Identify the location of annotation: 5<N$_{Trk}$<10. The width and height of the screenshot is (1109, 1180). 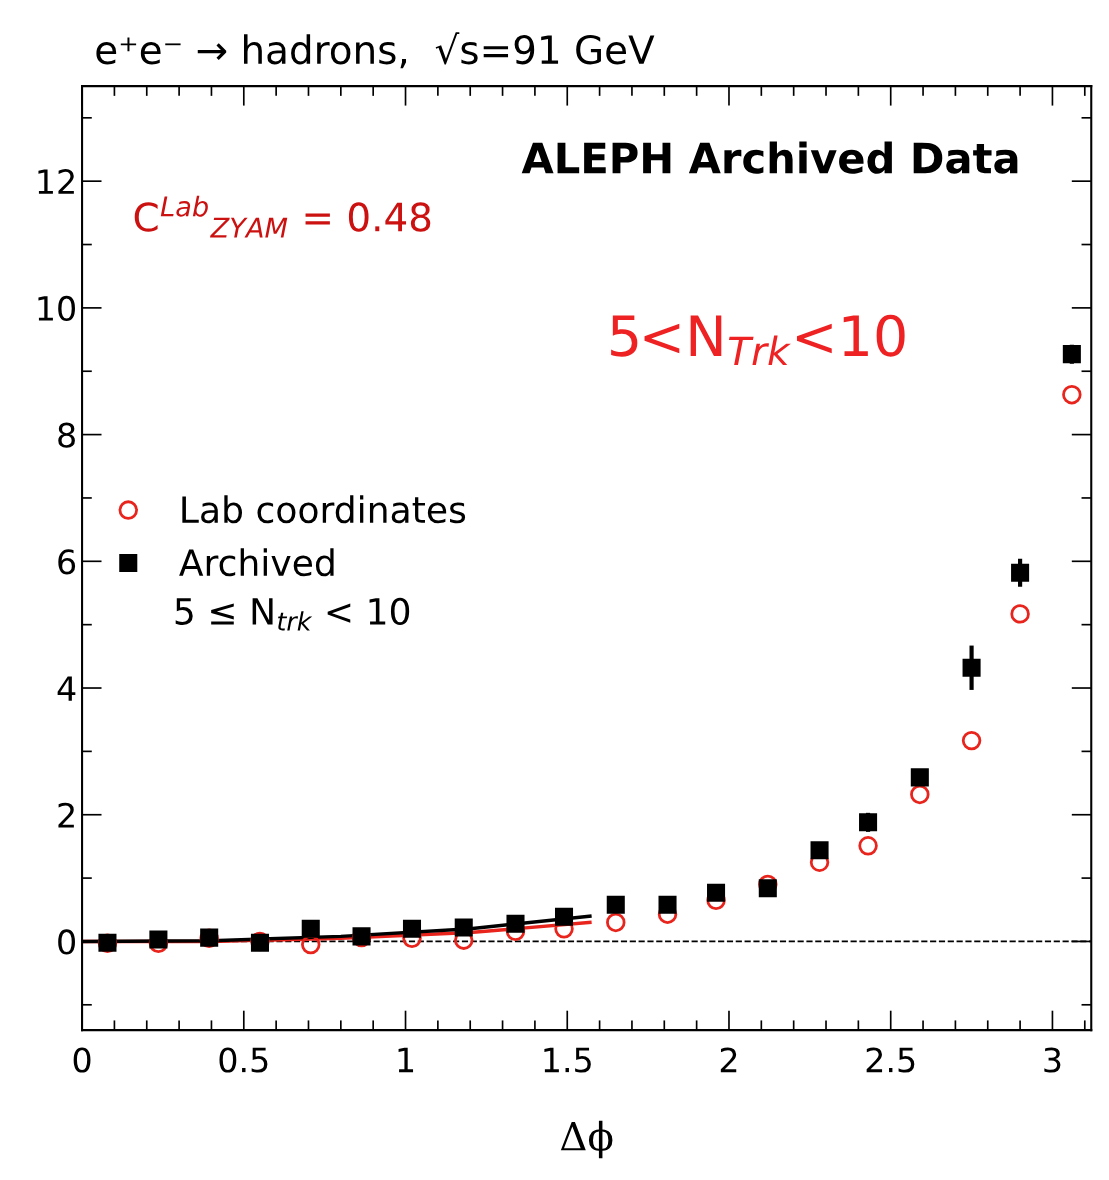
(758, 340).